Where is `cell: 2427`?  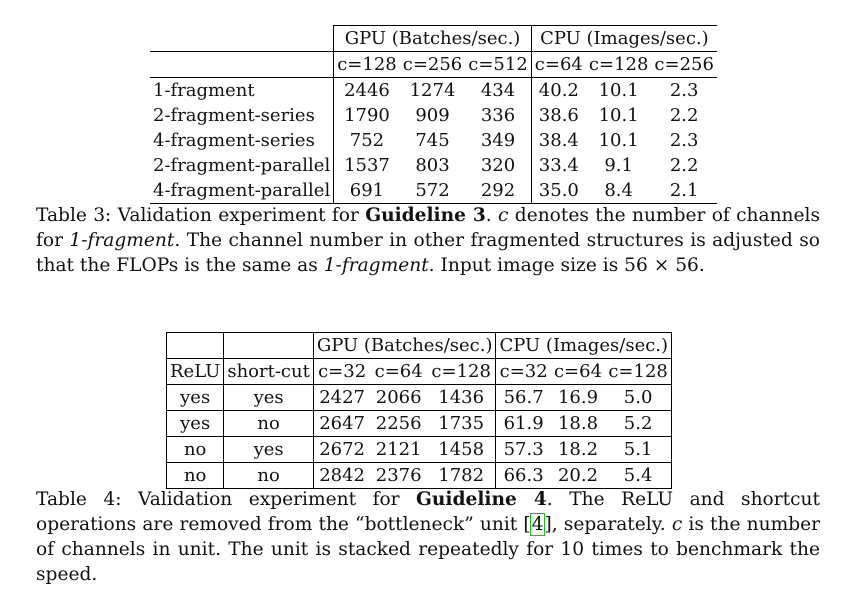
cell: 2427 is located at coordinates (342, 397).